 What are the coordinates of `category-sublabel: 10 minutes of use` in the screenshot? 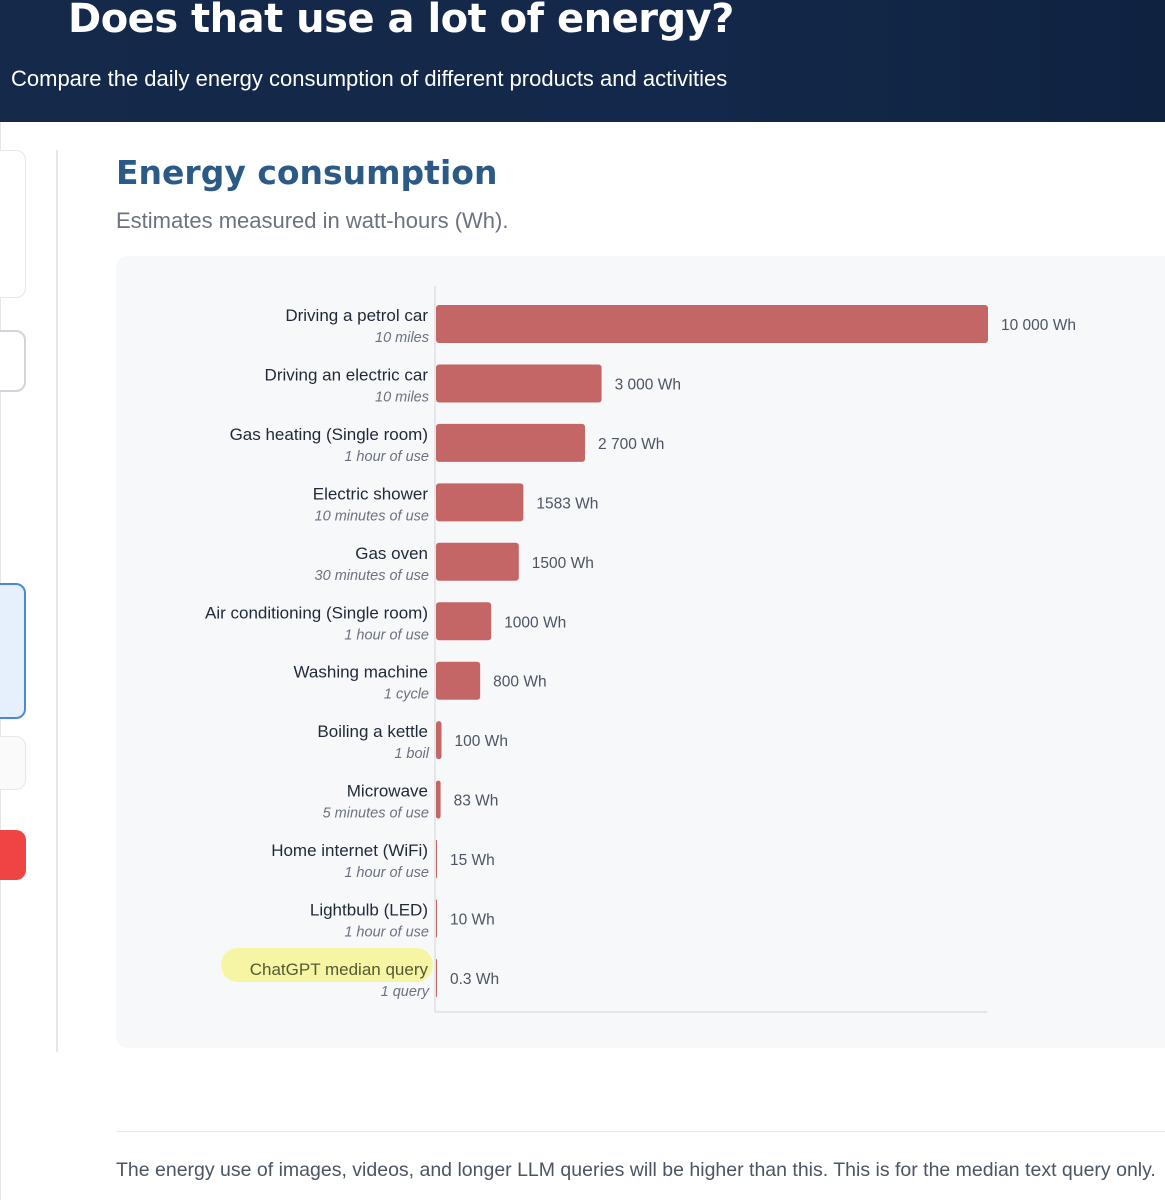 It's located at (372, 516).